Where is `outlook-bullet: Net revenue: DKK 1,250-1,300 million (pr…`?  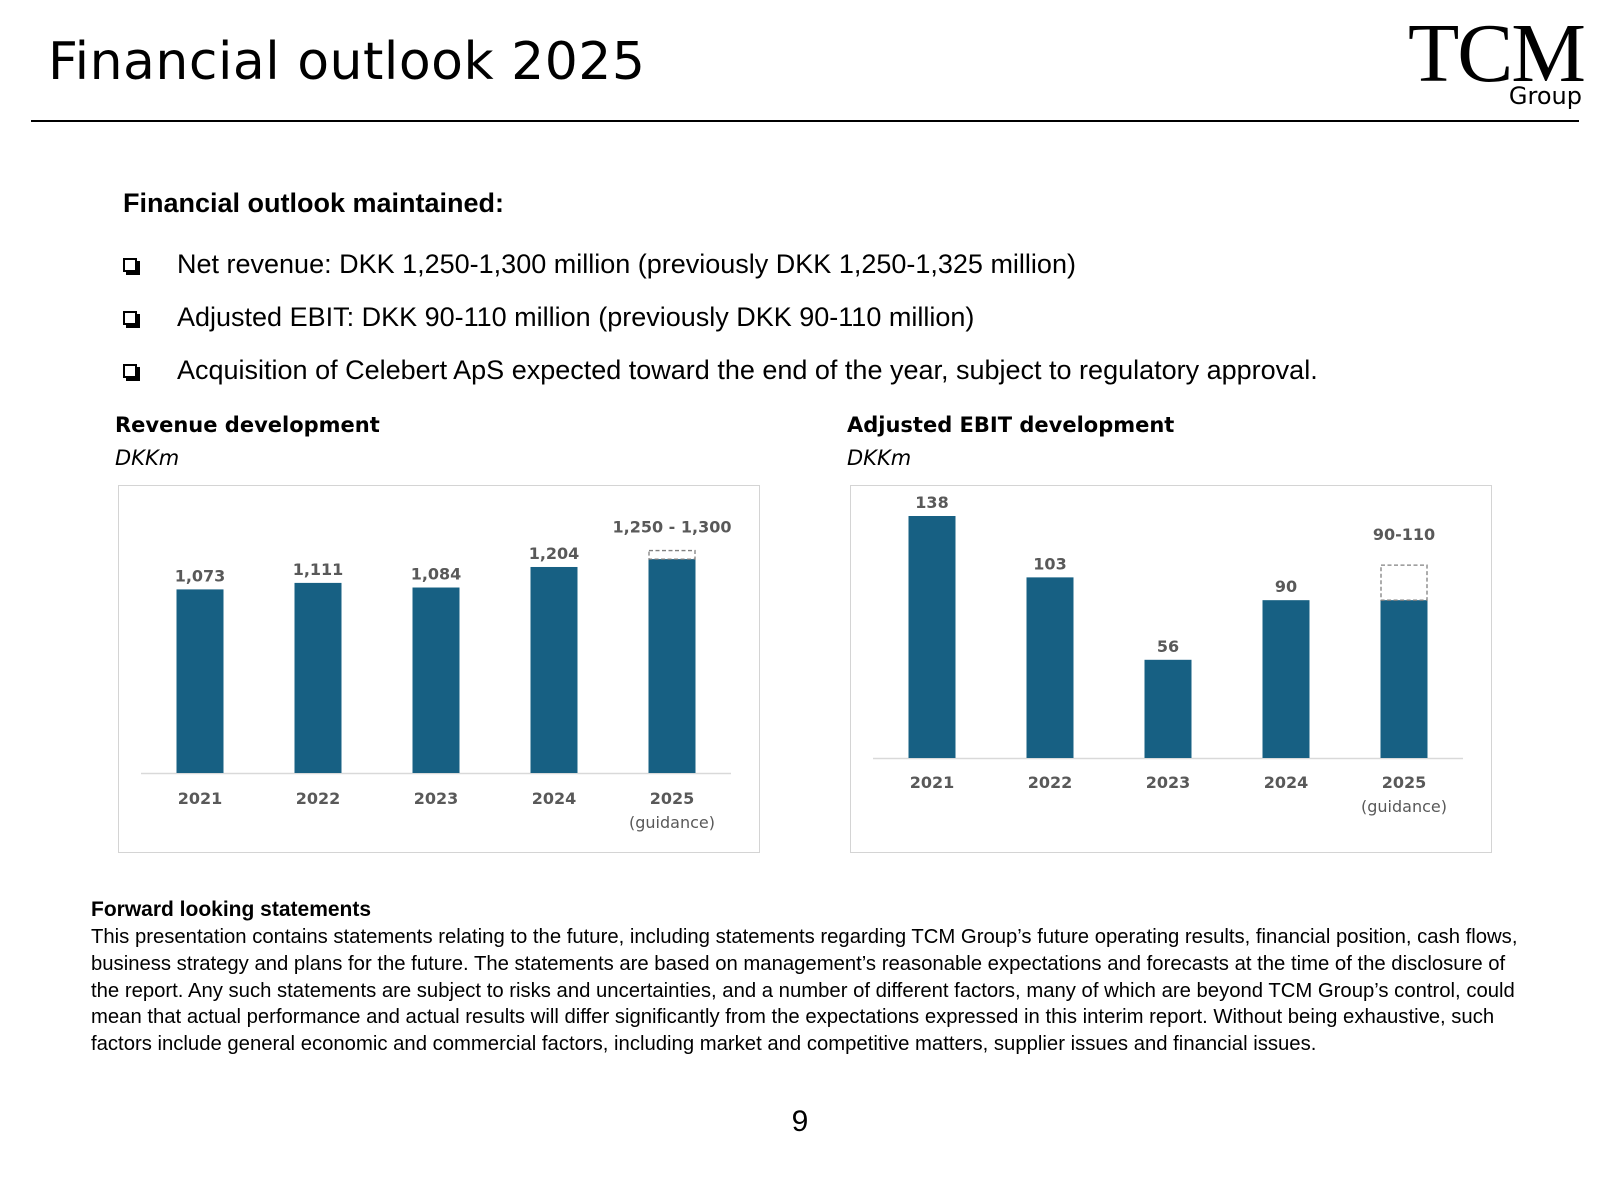
outlook-bullet: Net revenue: DKK 1,250-1,300 million (pr… is located at coordinates (720, 264).